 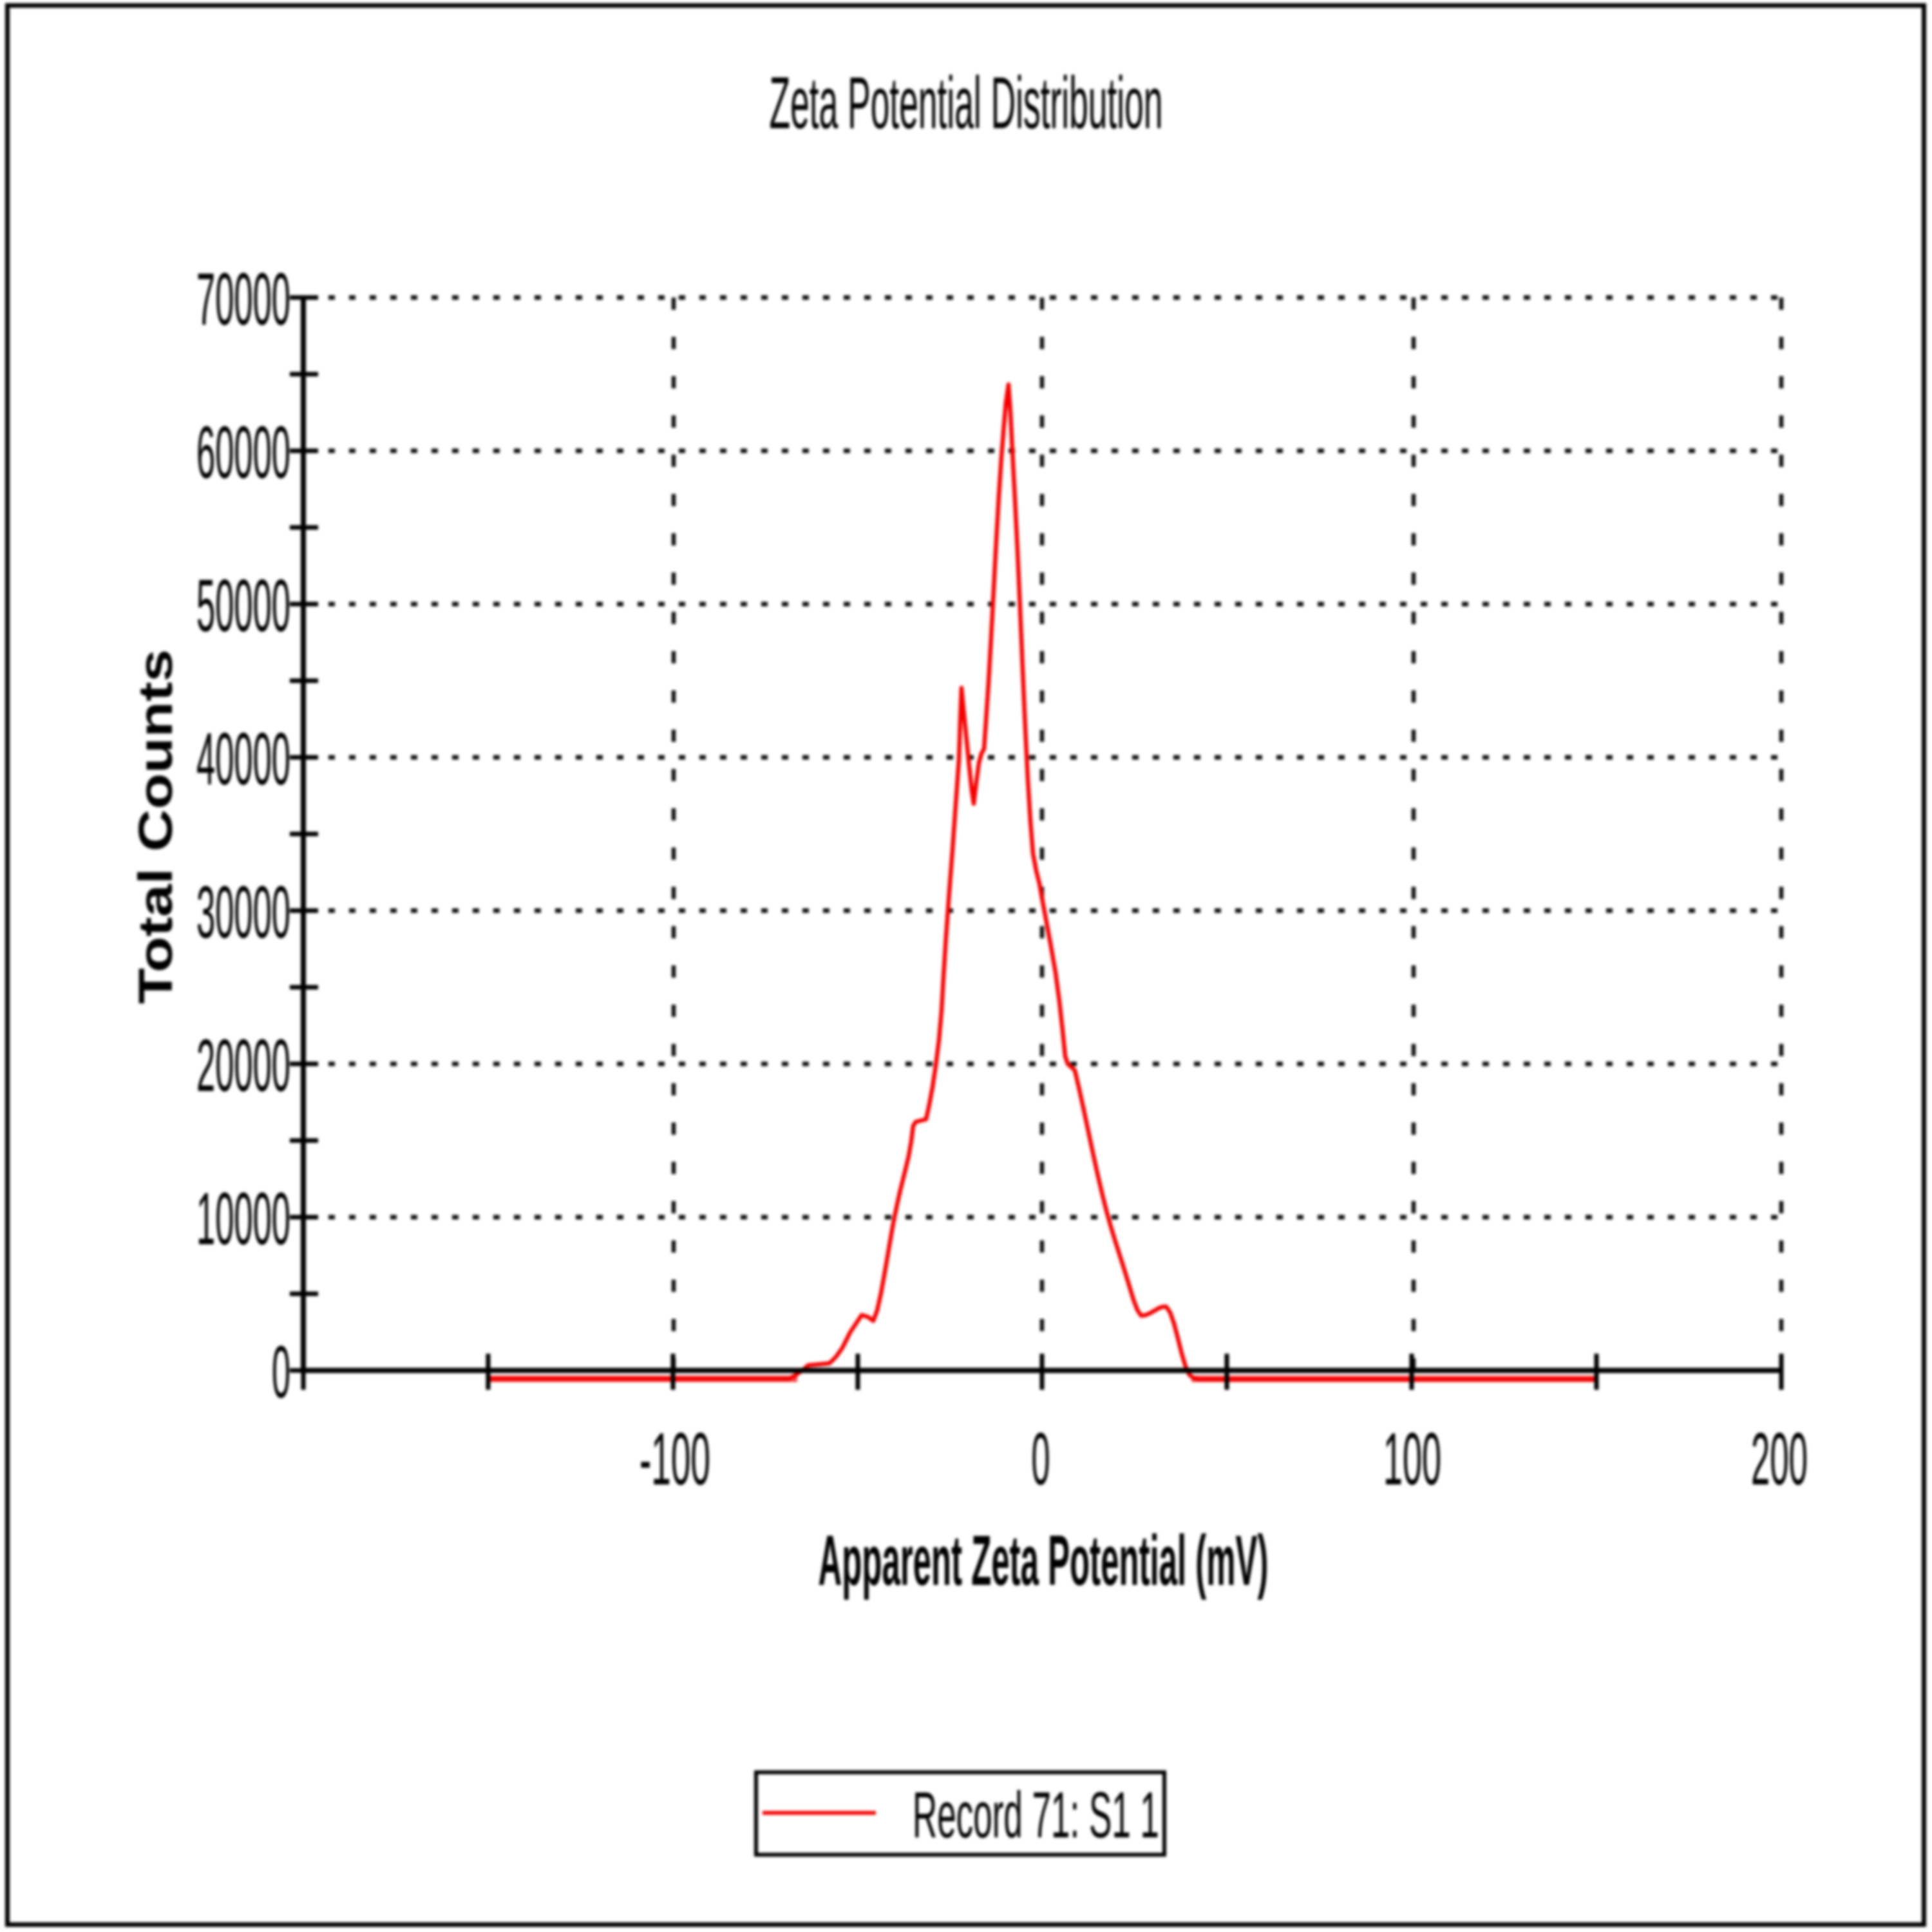 I want to click on svg-text: Total Counts, so click(x=155, y=826).